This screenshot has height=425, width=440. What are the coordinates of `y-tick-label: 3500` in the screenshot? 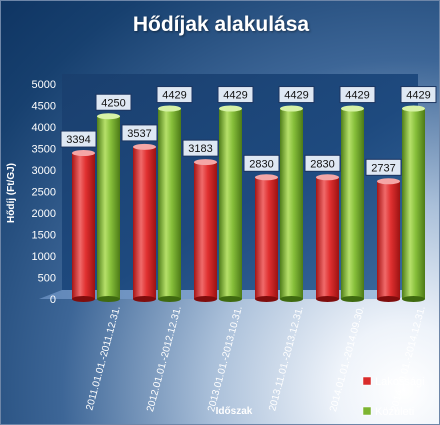 It's located at (44, 150).